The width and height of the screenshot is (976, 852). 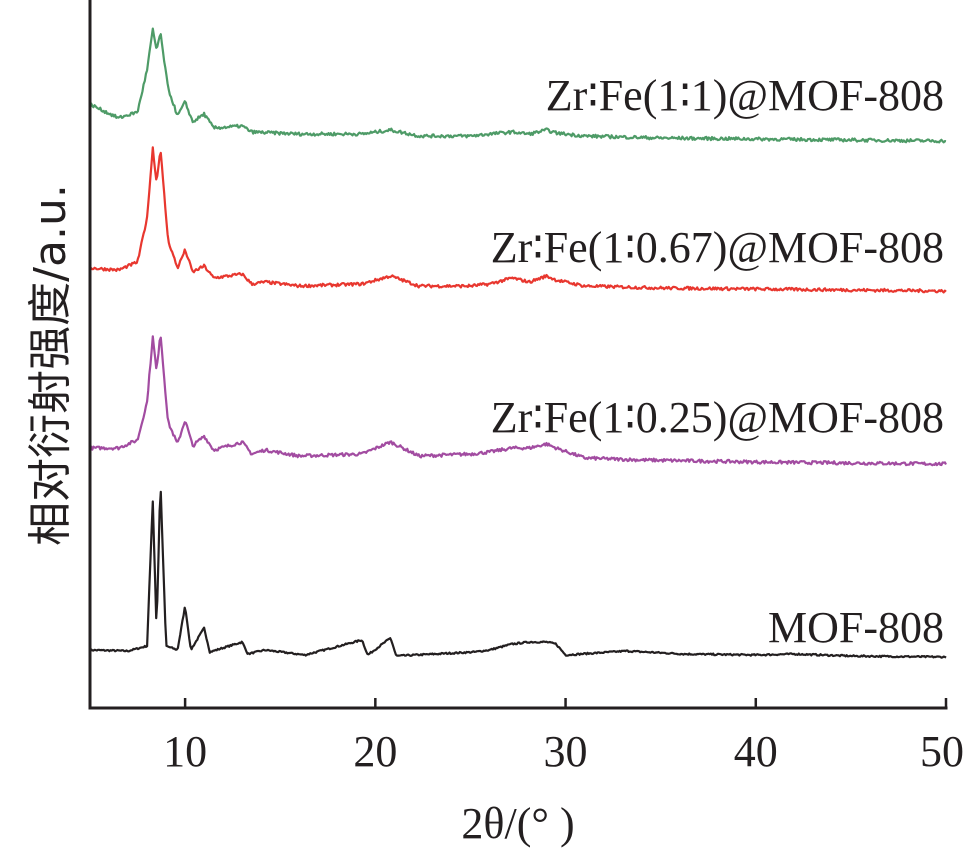 I want to click on ylabel-group: 相对衍射强度/a.u., so click(x=50, y=365).